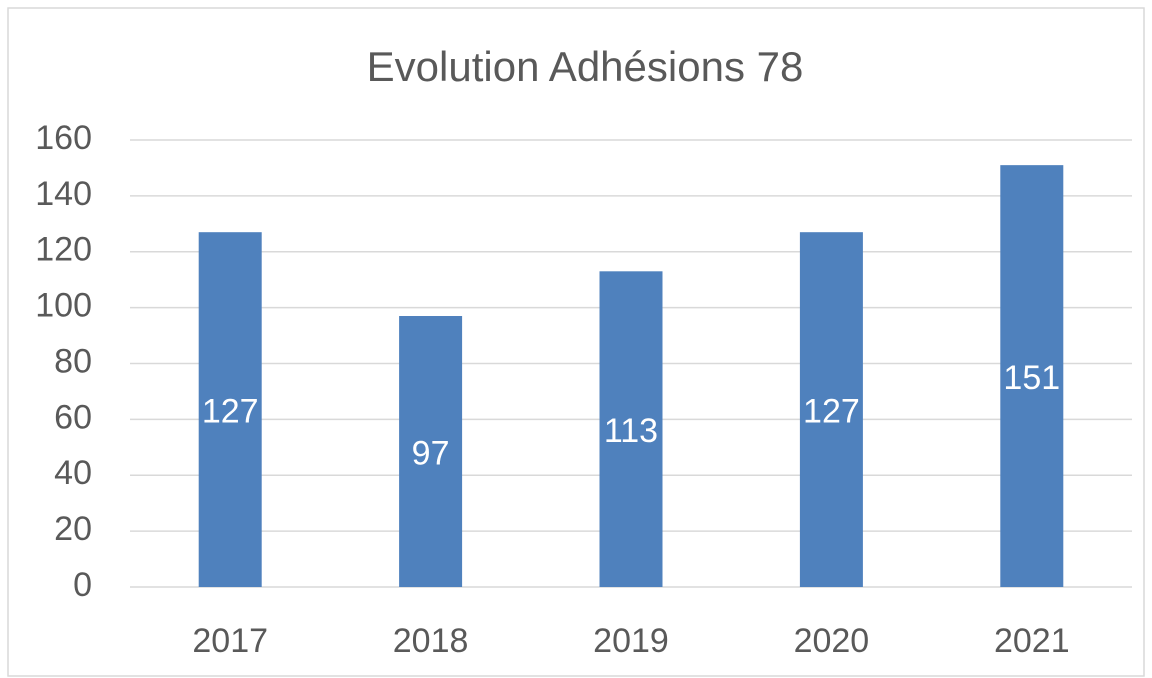 The image size is (1152, 678). What do you see at coordinates (82, 585) in the screenshot?
I see `y-tick-label: 0` at bounding box center [82, 585].